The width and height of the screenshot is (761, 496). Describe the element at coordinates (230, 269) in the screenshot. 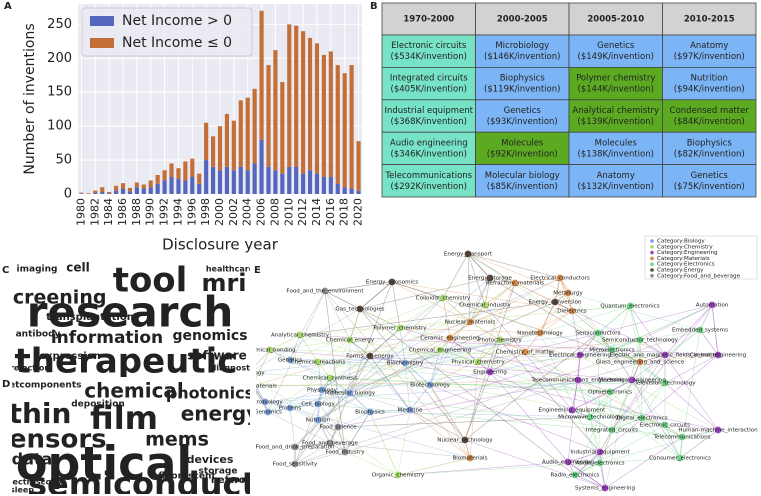

I see `word: healthcare` at that location.